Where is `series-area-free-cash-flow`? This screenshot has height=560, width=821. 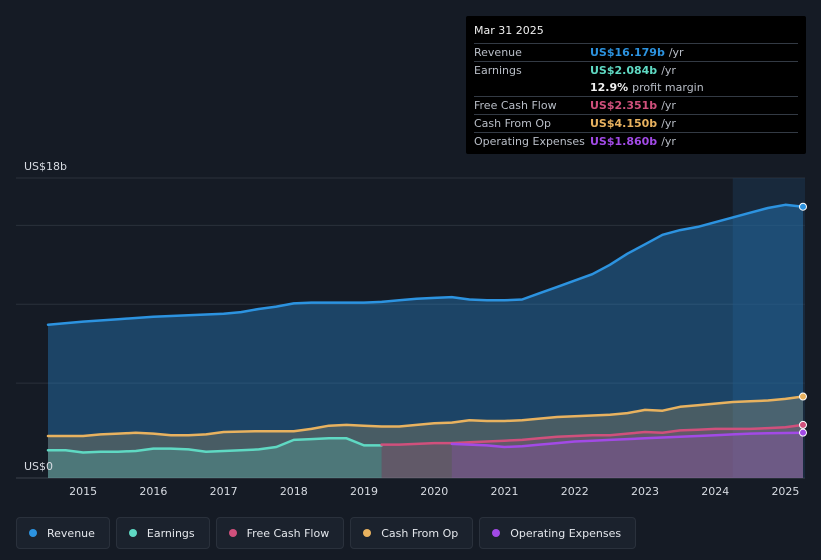
series-area-free-cash-flow is located at coordinates (592, 451).